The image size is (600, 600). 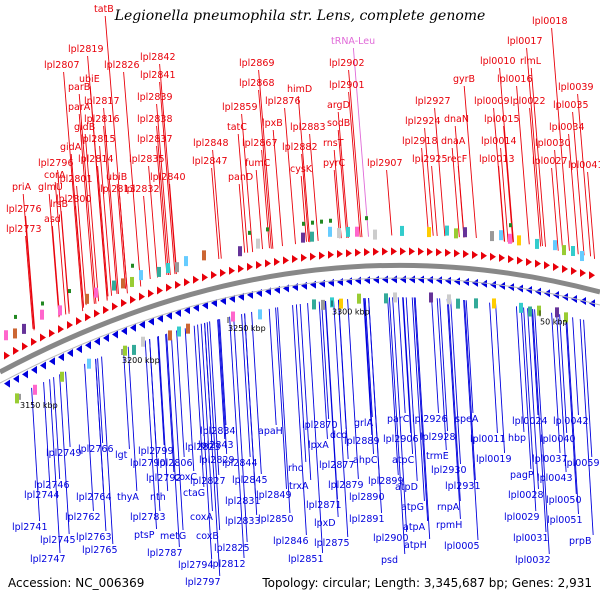 What do you see at coordinates (332, 543) in the screenshot?
I see `gene-label: lpl2875` at bounding box center [332, 543].